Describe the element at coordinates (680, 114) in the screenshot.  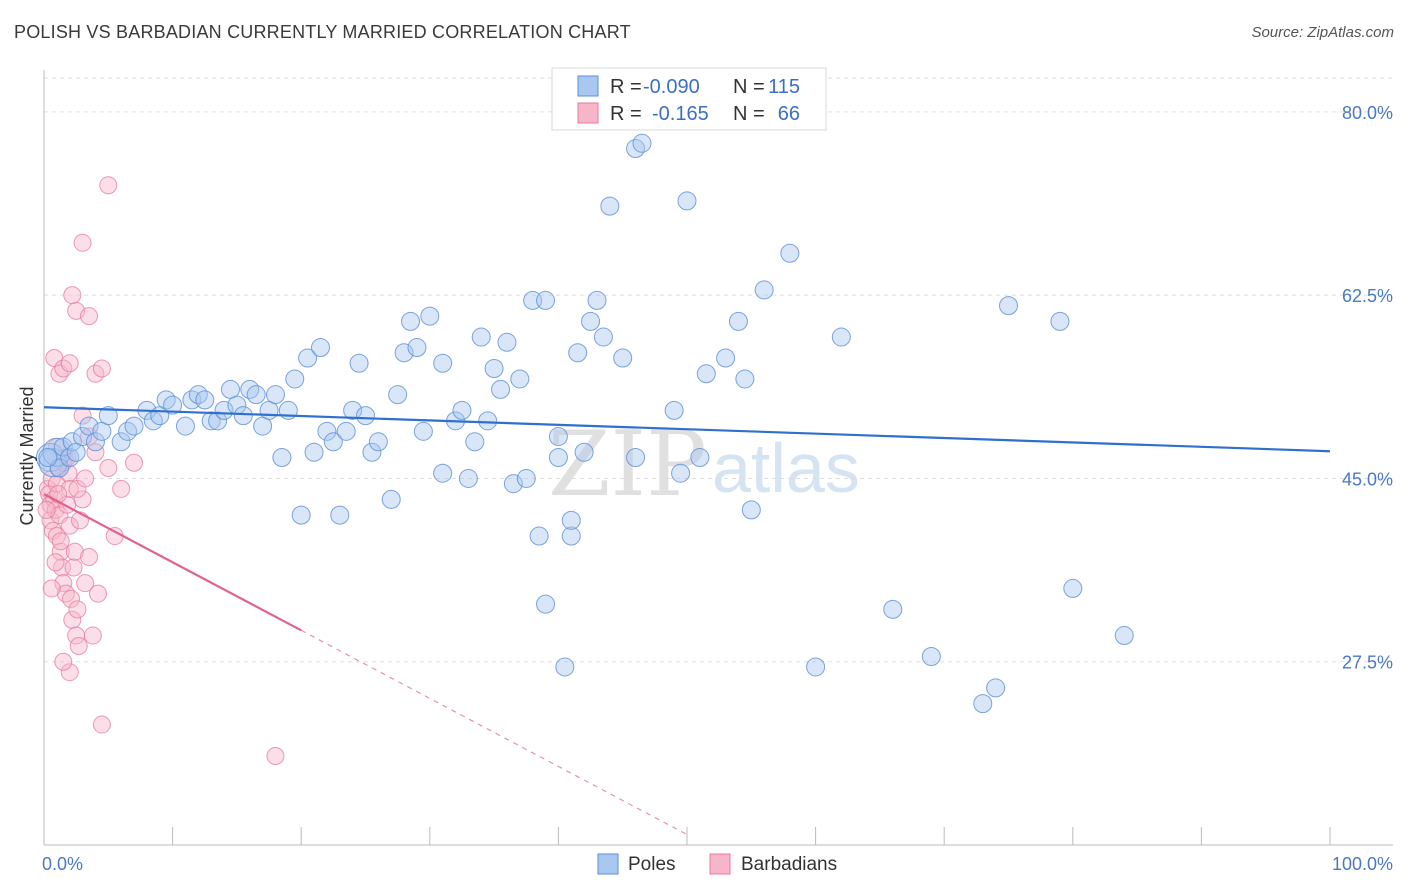
I see `legend-r-value-barbadians: -0.165` at that location.